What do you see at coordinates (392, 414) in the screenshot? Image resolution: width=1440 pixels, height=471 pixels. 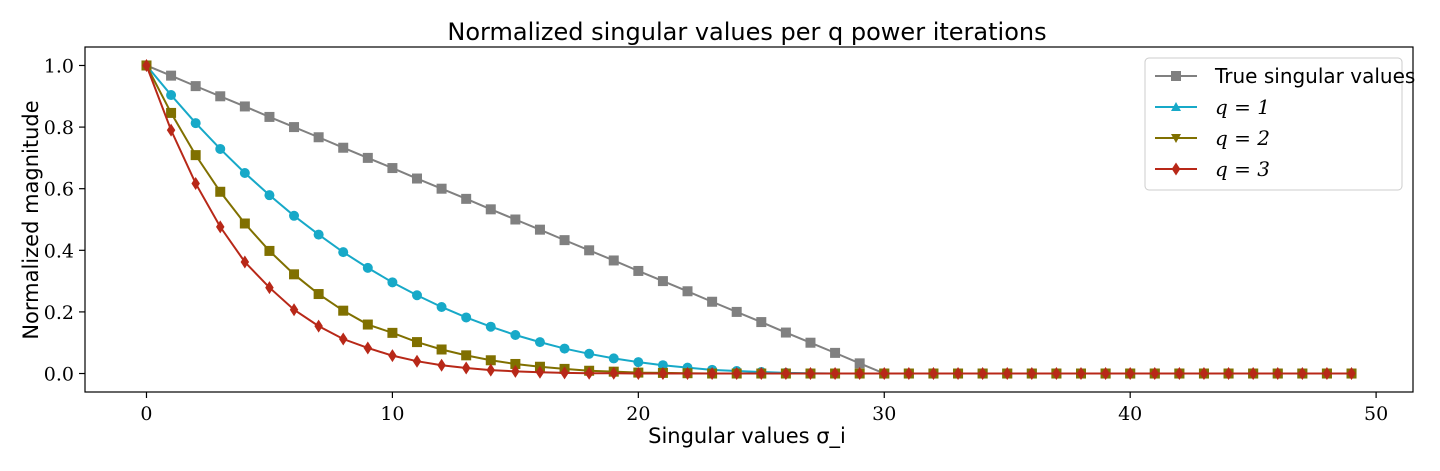 I see `x-tick-label: 10` at bounding box center [392, 414].